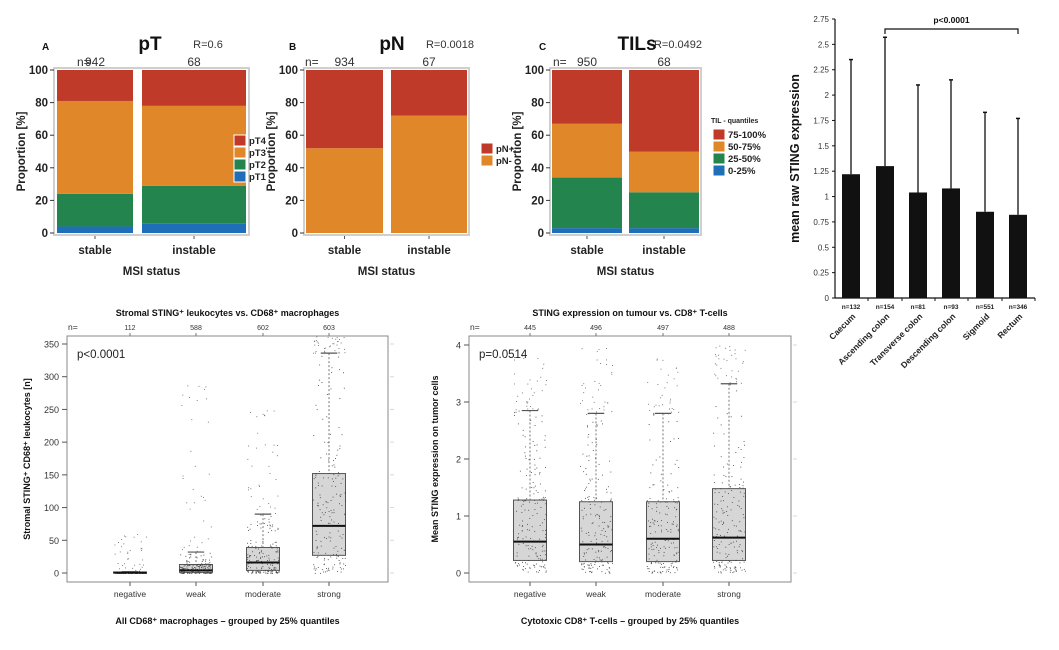 This screenshot has height=650, width=1059. I want to click on jitter-points, so click(530, 464).